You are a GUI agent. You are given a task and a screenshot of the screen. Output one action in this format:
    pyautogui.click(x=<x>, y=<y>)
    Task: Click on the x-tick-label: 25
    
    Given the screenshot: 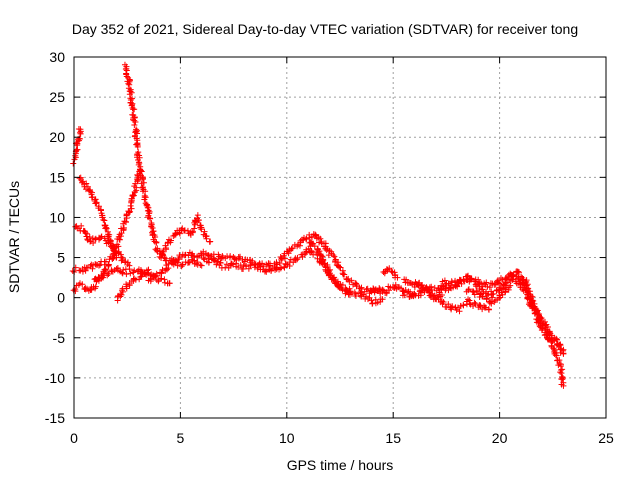 What is the action you would take?
    pyautogui.click(x=606, y=438)
    